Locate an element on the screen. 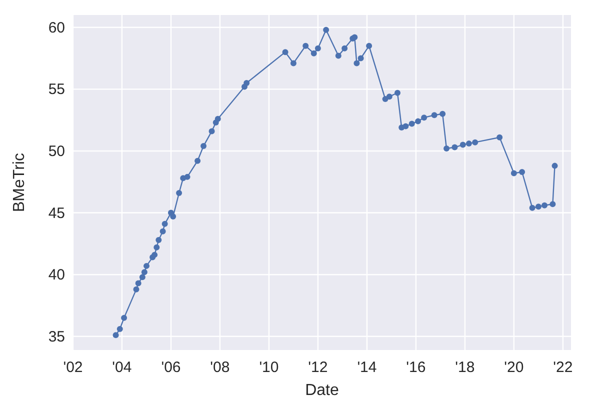 This screenshot has width=600, height=420. y-tick-label: 40 is located at coordinates (56, 275).